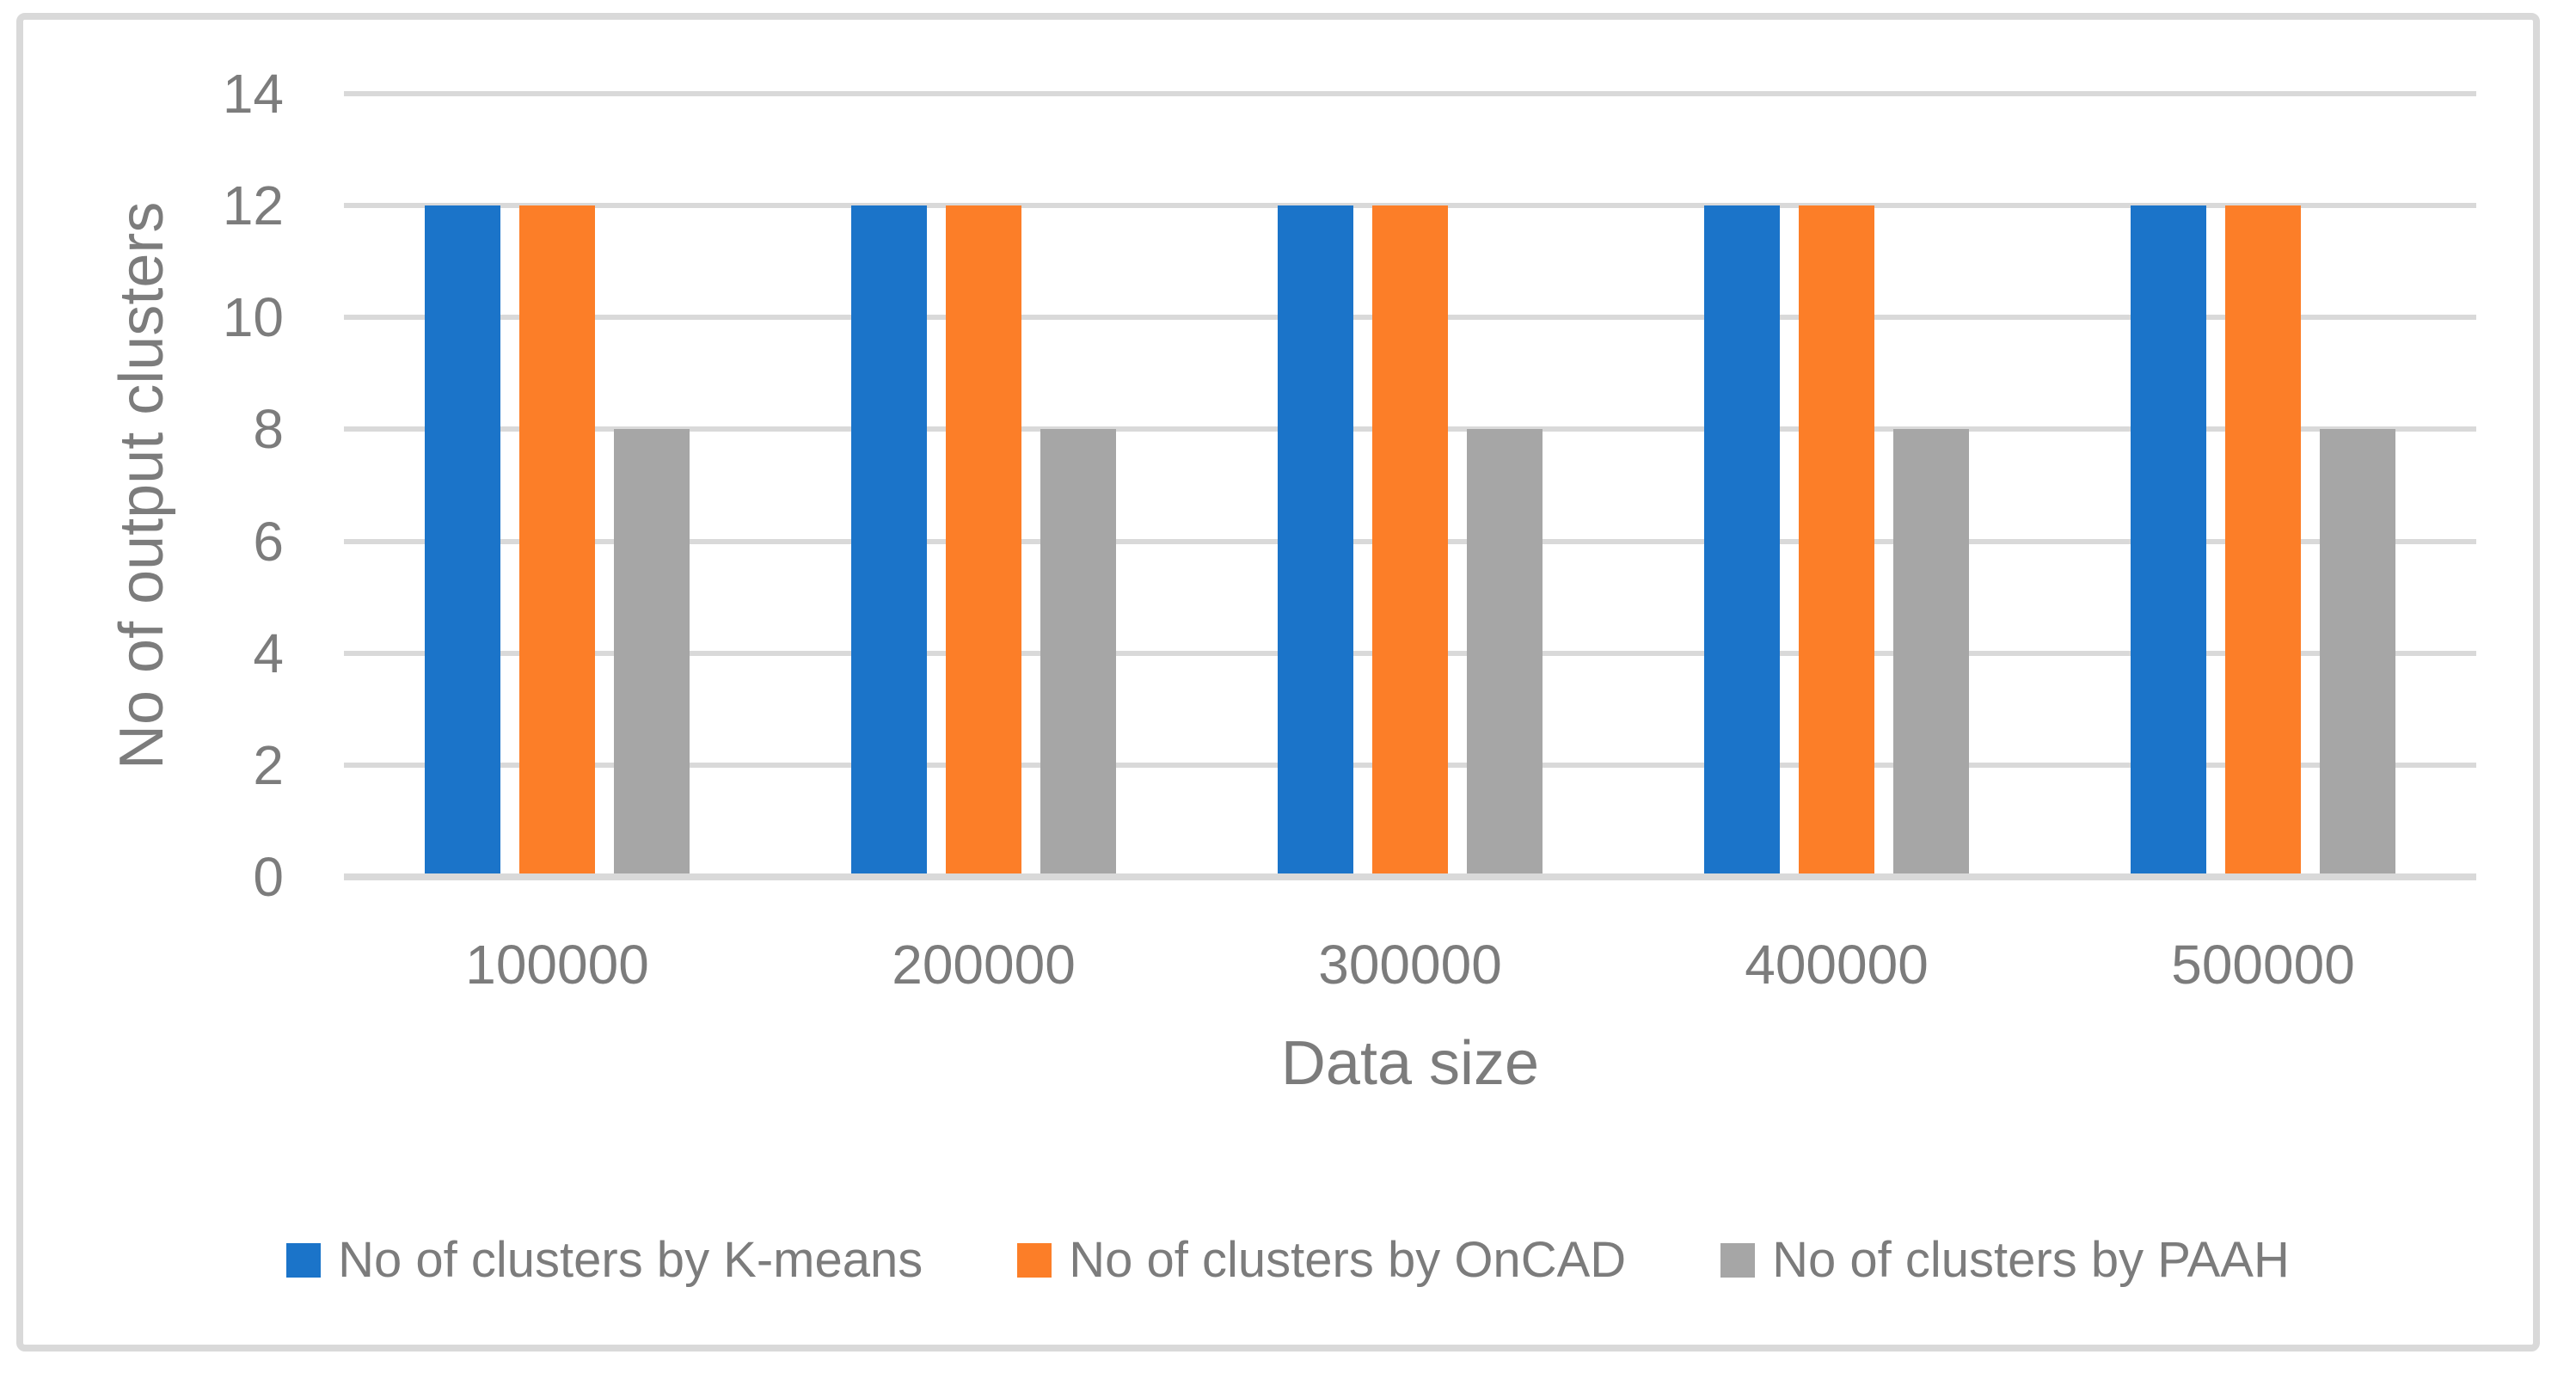  What do you see at coordinates (630, 1260) in the screenshot?
I see `legend-label: No of clusters by K-means` at bounding box center [630, 1260].